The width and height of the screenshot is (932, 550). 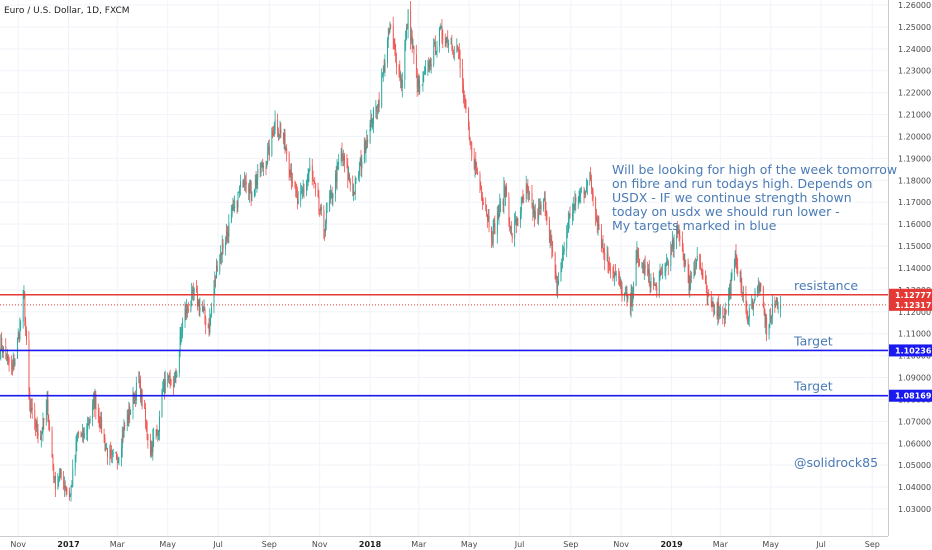 I want to click on time-tick-label: Nov, so click(x=320, y=544).